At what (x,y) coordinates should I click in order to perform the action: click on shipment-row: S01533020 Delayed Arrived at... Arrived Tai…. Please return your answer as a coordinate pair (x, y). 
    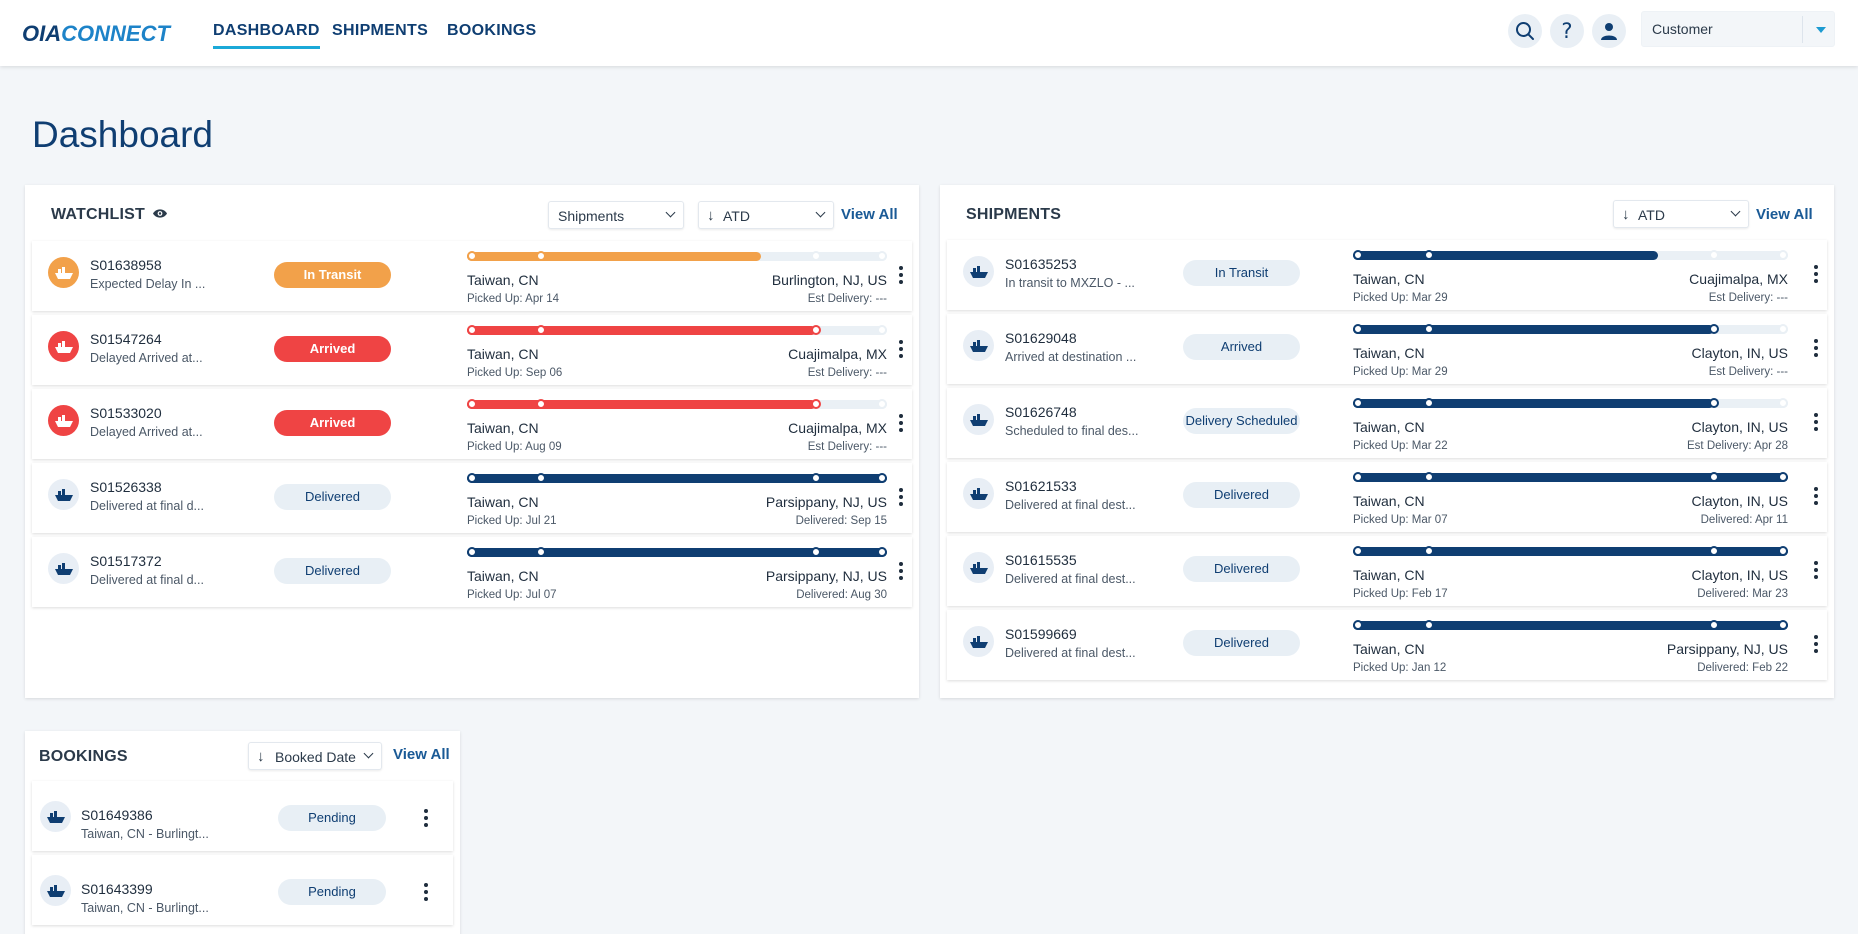
    Looking at the image, I should click on (472, 424).